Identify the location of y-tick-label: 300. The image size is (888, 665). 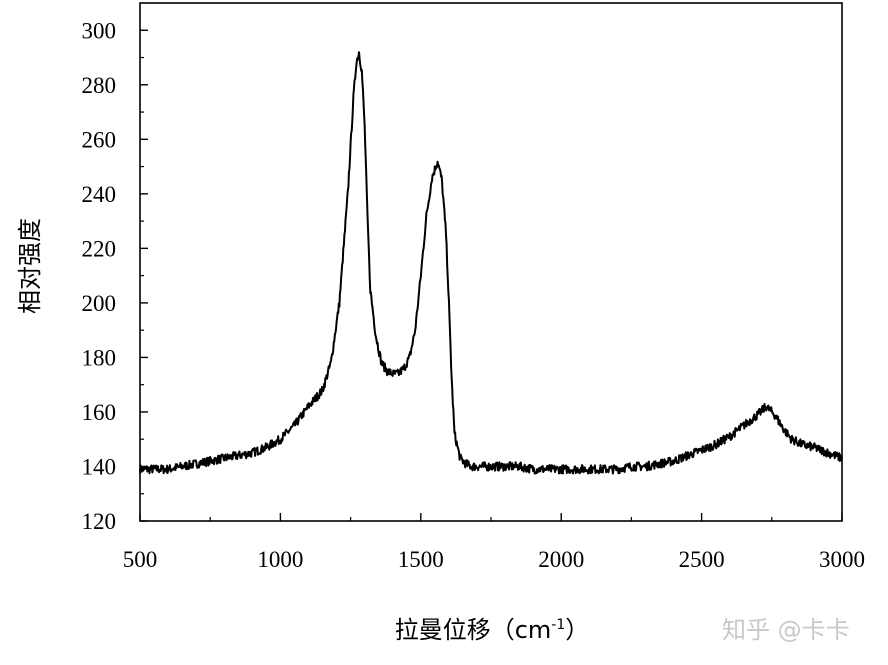
(99, 30).